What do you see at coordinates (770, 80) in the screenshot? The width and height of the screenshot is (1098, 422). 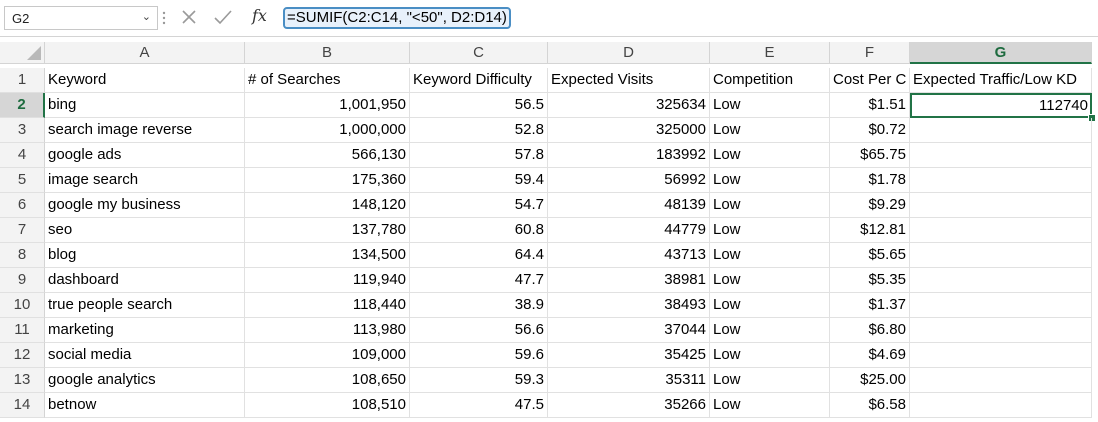 I see `cell-e1: Competition` at bounding box center [770, 80].